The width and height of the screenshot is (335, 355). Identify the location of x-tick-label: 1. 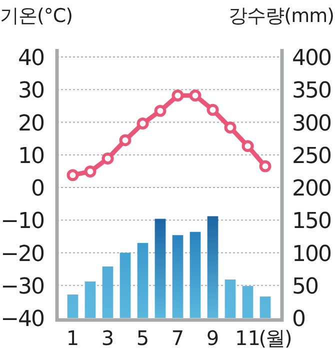
(73, 338).